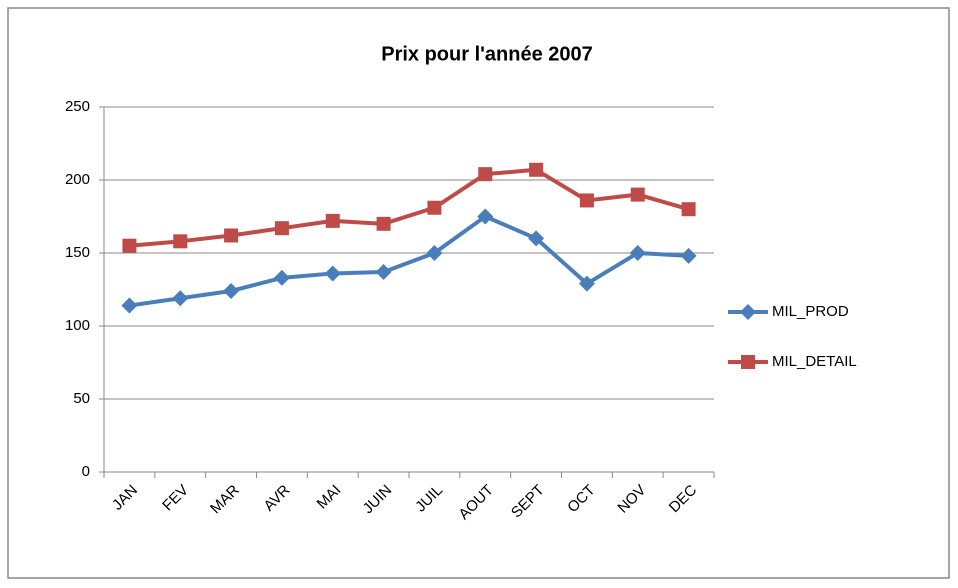  What do you see at coordinates (77, 106) in the screenshot?
I see `y-tick-label: 250` at bounding box center [77, 106].